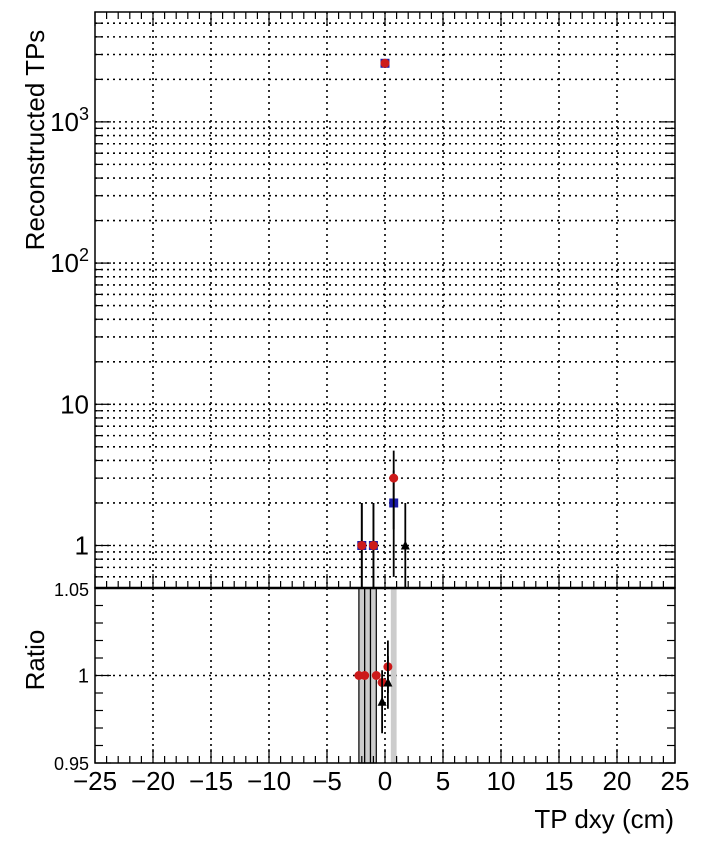 The height and width of the screenshot is (845, 710). Describe the element at coordinates (501, 781) in the screenshot. I see `x-tick-label: 10` at that location.